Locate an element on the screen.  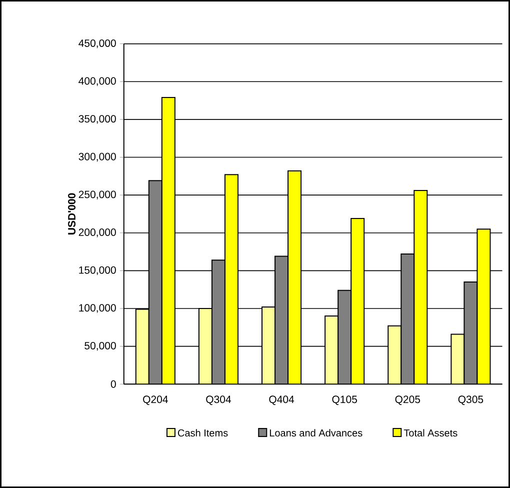
x-tick-label: Q205 is located at coordinates (407, 400).